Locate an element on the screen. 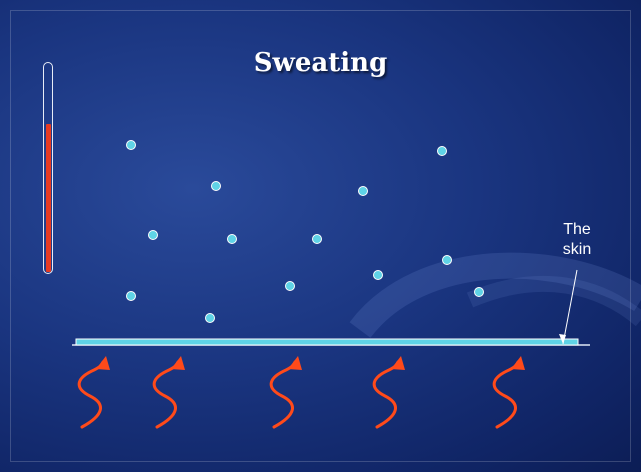  skin-label-line1: The is located at coordinates (577, 230).